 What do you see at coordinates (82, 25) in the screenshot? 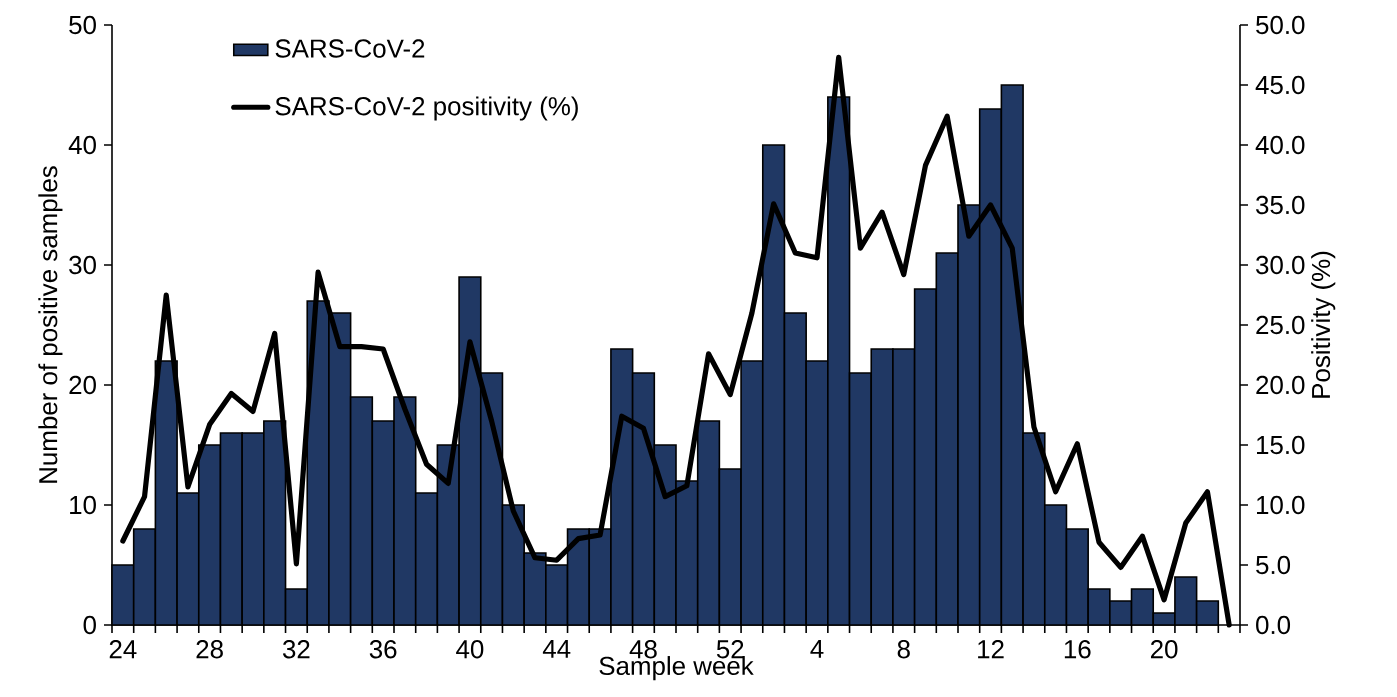
I see `y-tick-label: 50` at bounding box center [82, 25].